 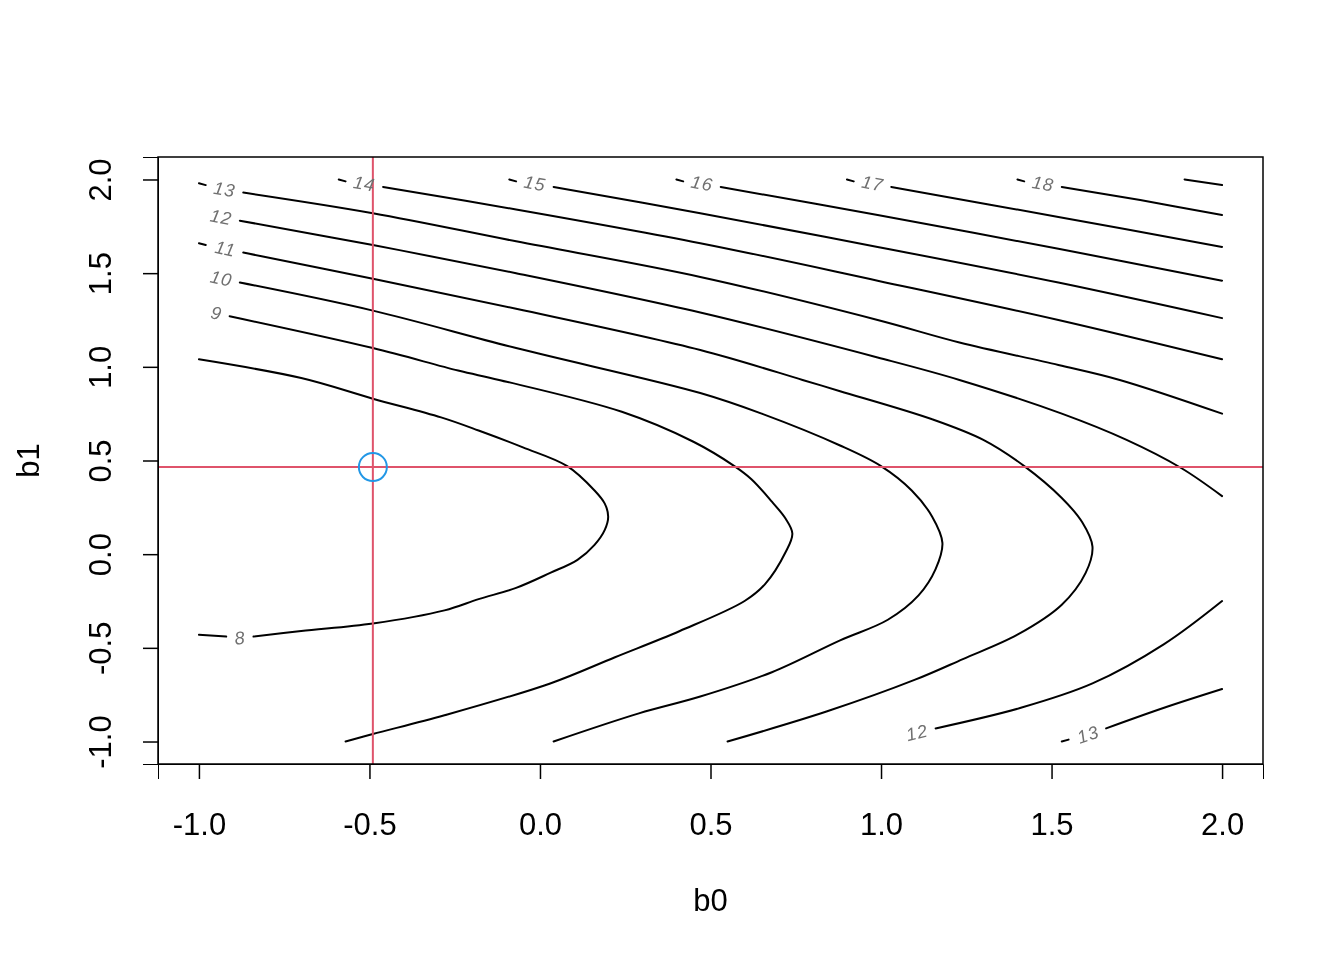 I want to click on y-tick-label: 1.5, so click(x=100, y=274).